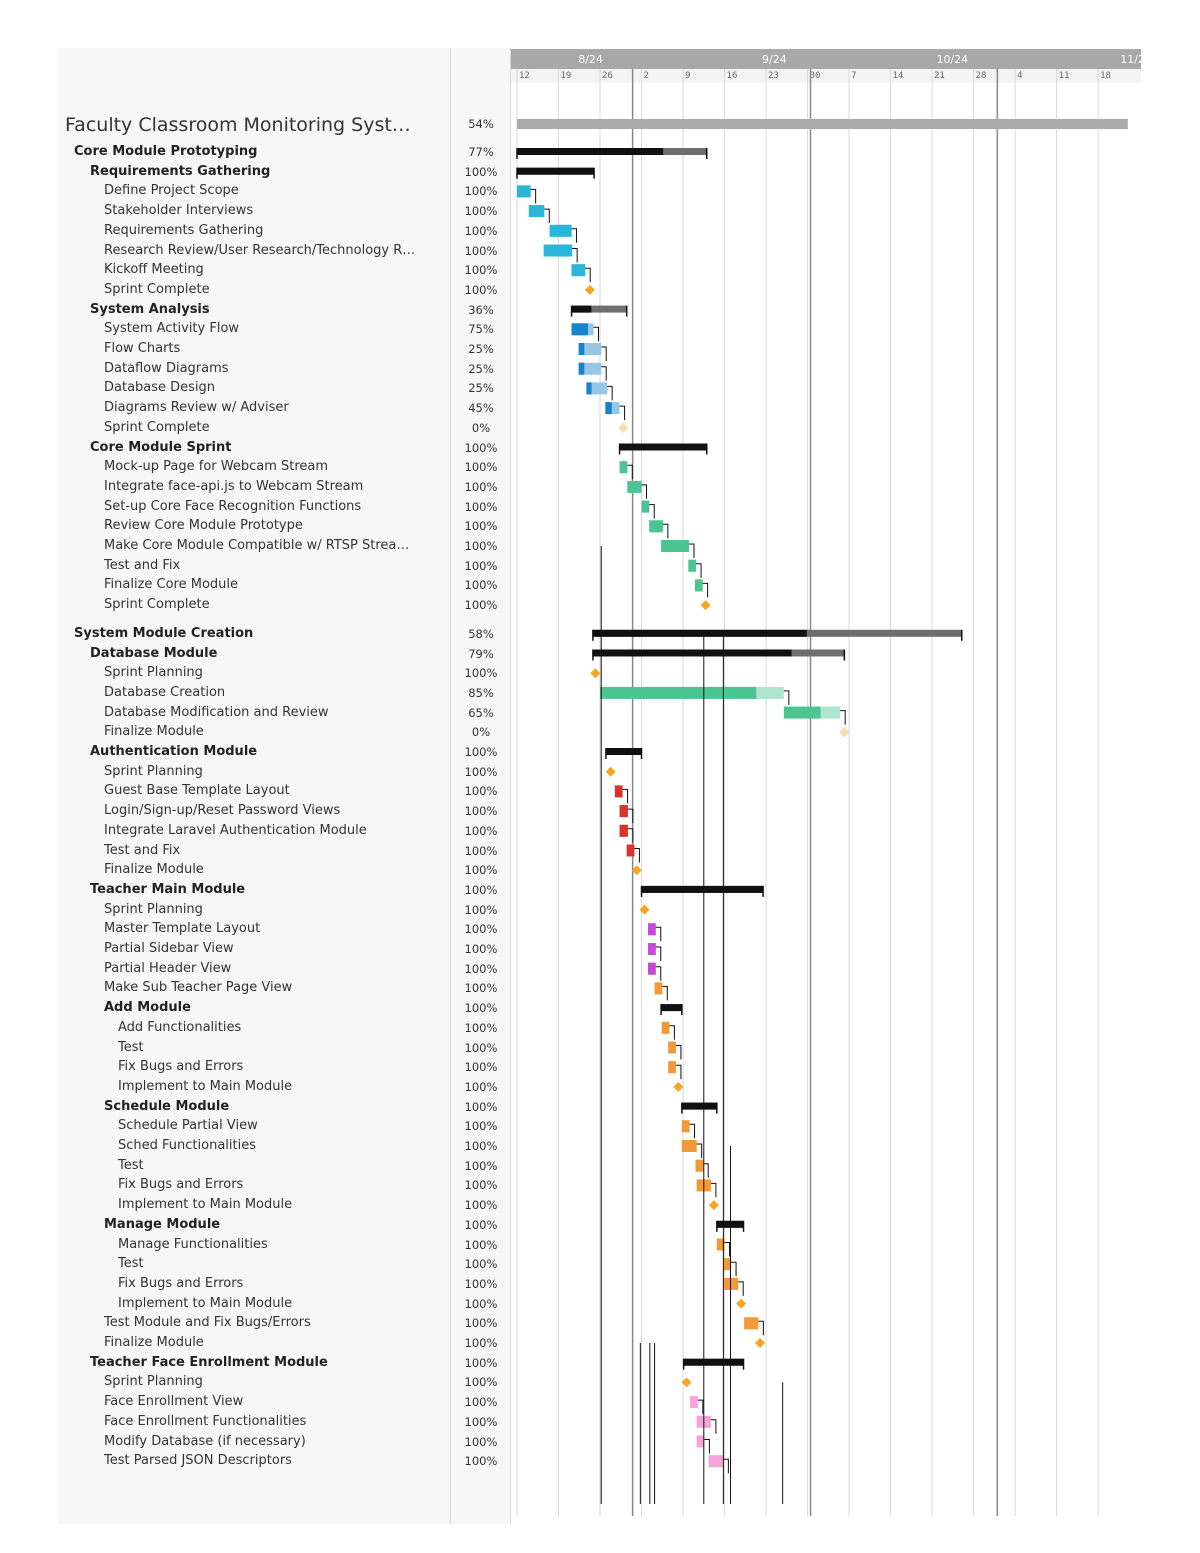 Image resolution: width=1200 pixels, height=1553 pixels. What do you see at coordinates (171, 191) in the screenshot?
I see `task-name: Define Project Scope` at bounding box center [171, 191].